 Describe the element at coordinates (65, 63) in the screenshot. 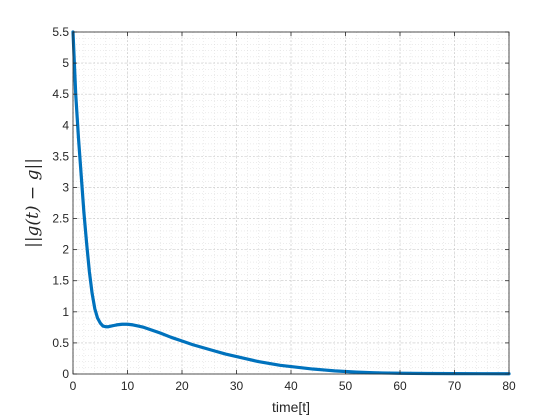

I see `y-tick-label: 5` at that location.